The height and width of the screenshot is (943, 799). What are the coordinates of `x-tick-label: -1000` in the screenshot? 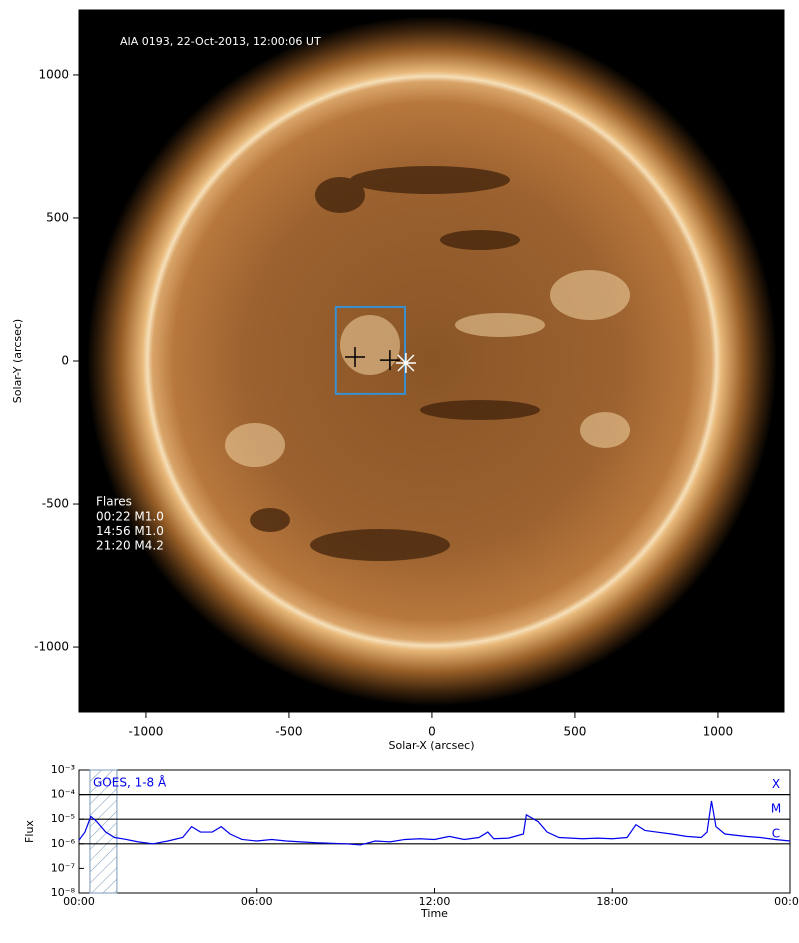 It's located at (145, 732).